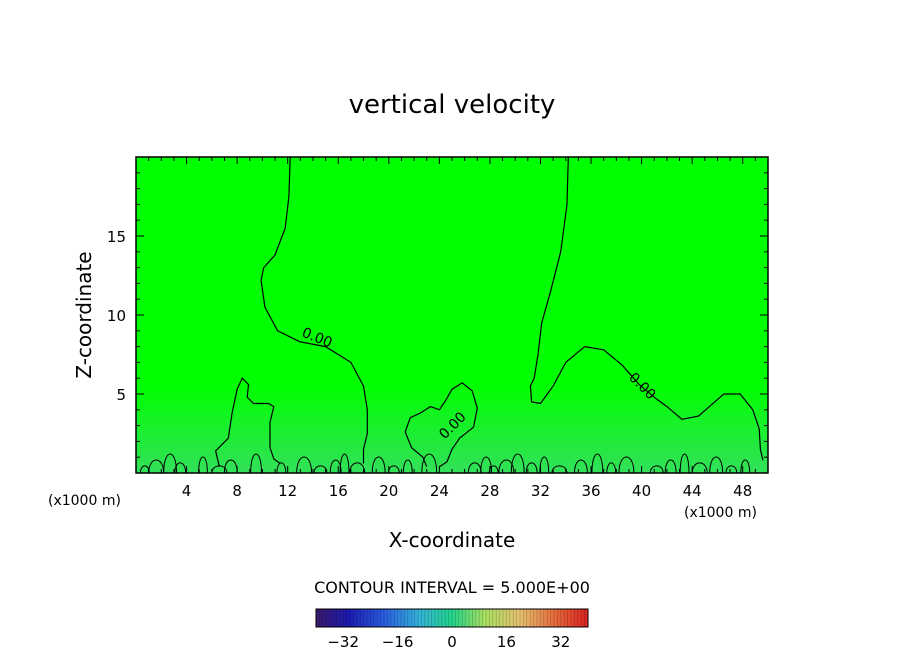 The width and height of the screenshot is (904, 658). Describe the element at coordinates (314, 310) in the screenshot. I see `contour-line-left-plume` at that location.